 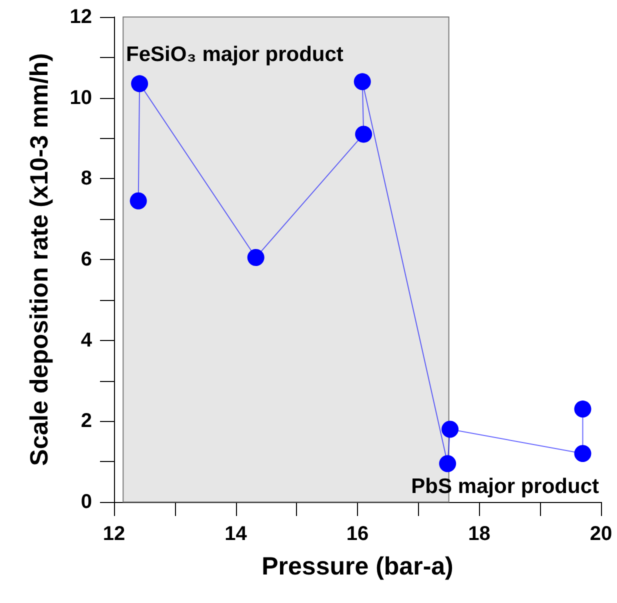 What do you see at coordinates (357, 534) in the screenshot?
I see `x-tick-label: 16` at bounding box center [357, 534].